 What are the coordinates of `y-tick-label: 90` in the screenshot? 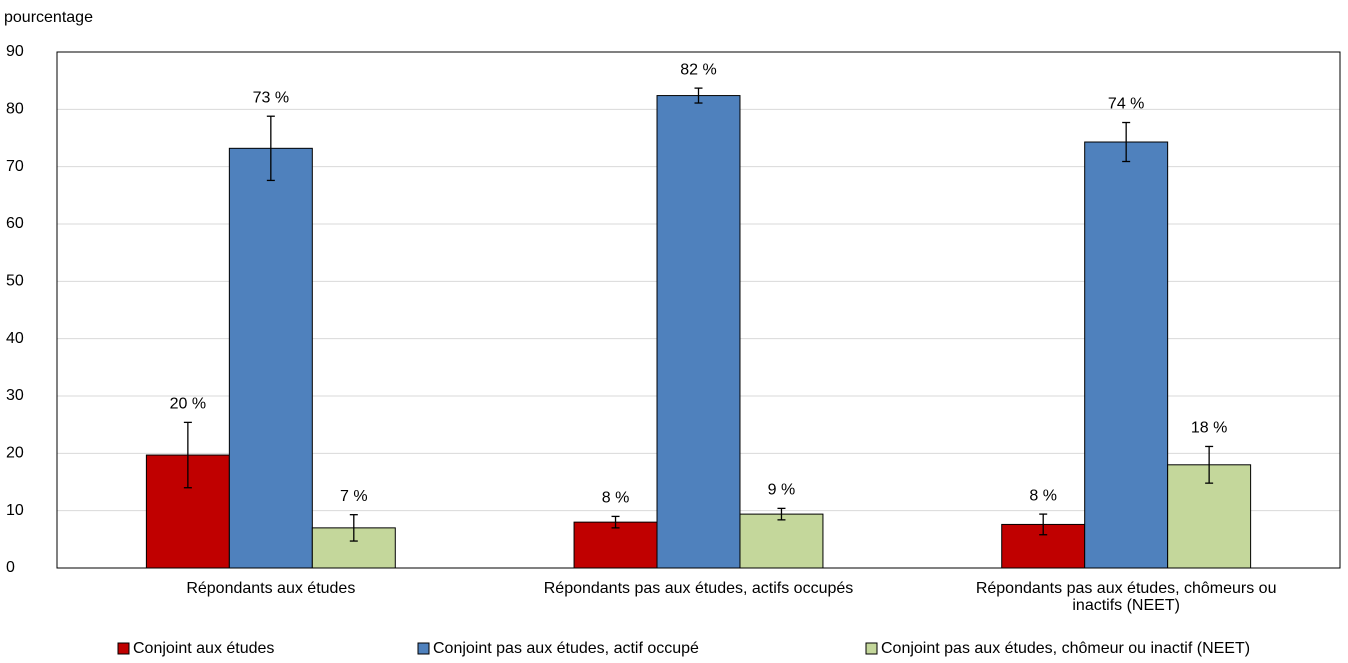 It's located at (15, 51).